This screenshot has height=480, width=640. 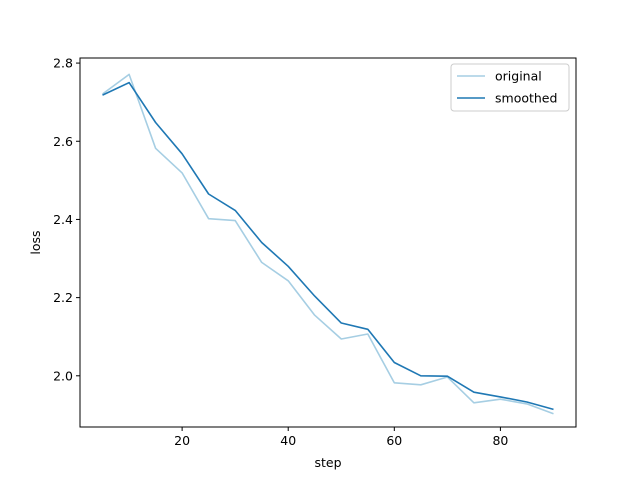 I want to click on y-axis: 2.0 2.2 2.4 2.6 2.8, so click(x=66, y=219).